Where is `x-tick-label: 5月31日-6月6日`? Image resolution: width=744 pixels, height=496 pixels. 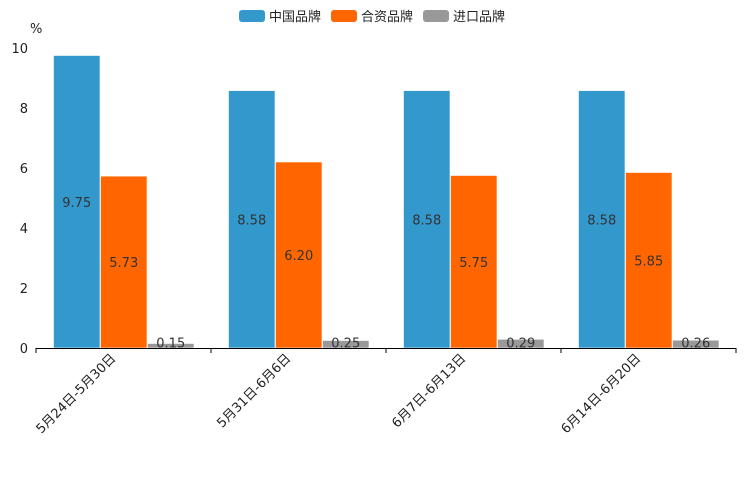 x-tick-label: 5月31日-6月6日 is located at coordinates (254, 391).